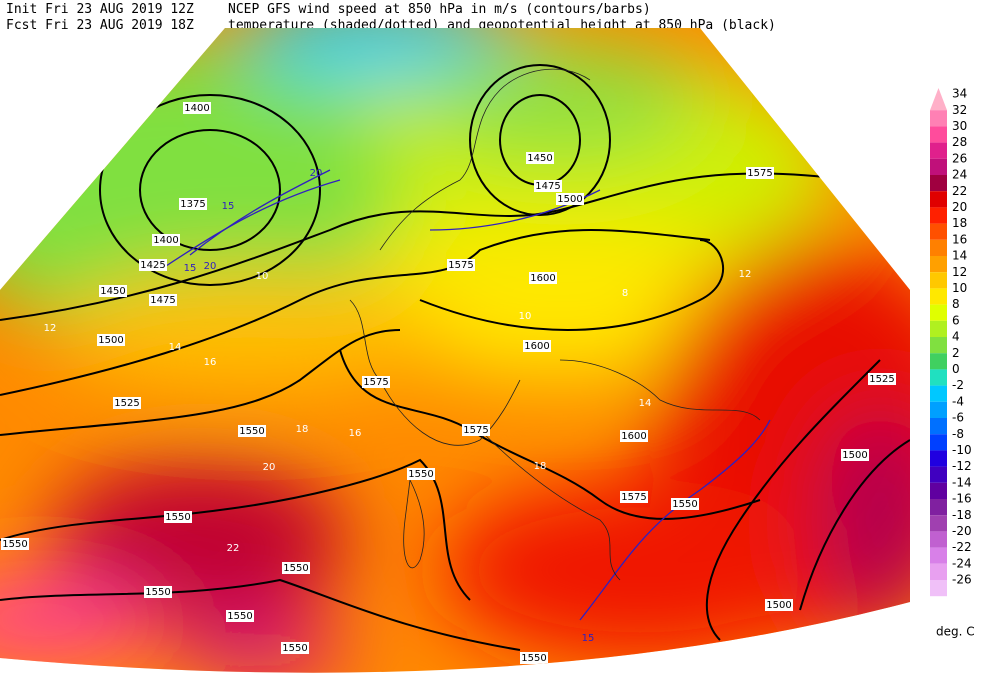 Image resolution: width=1000 pixels, height=680 pixels. Describe the element at coordinates (955, 632) in the screenshot. I see `legend-unit: deg. C` at that location.